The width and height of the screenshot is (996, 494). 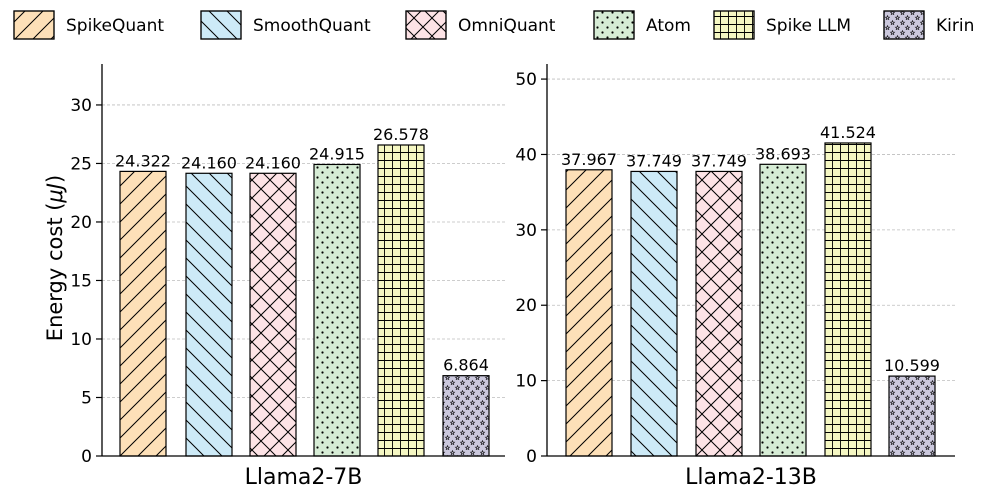 What do you see at coordinates (848, 132) in the screenshot?
I see `llama2-13b-data-label-spike-llm: 41.524` at bounding box center [848, 132].